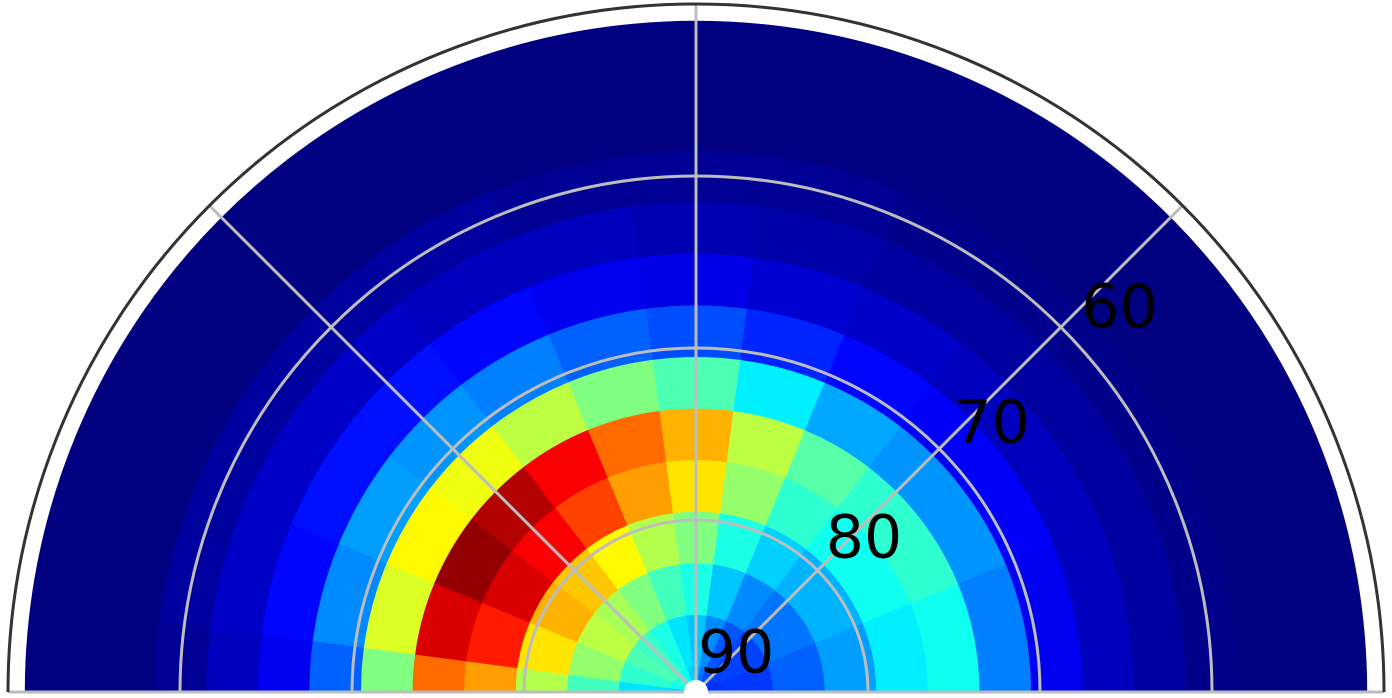 Image resolution: width=1392 pixels, height=698 pixels. Describe the element at coordinates (696, 689) in the screenshot. I see `center-hole` at that location.